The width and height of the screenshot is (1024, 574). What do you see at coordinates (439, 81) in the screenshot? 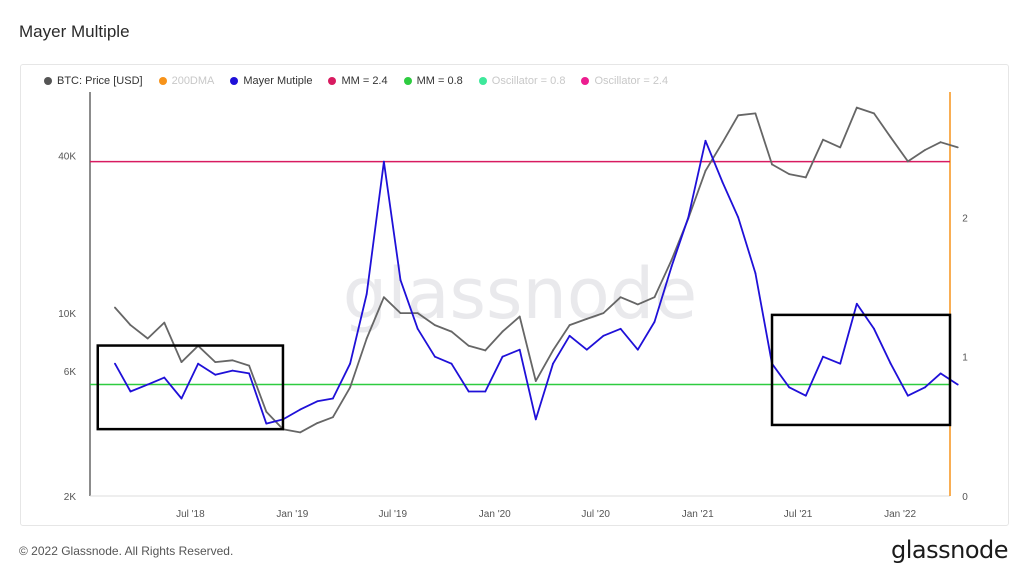
I see `legend-label: MM = 0.8` at bounding box center [439, 81].